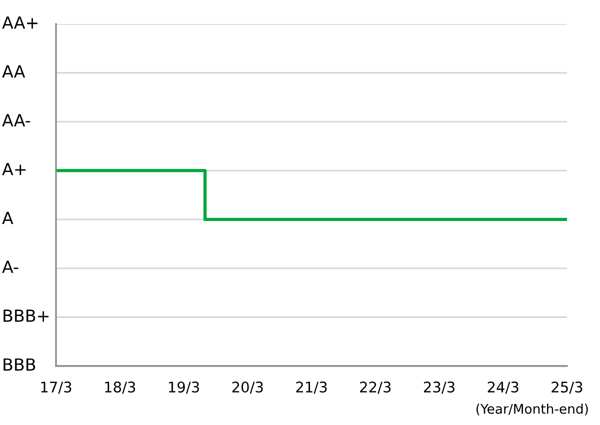 The height and width of the screenshot is (425, 600). Describe the element at coordinates (20, 364) in the screenshot. I see `text: BBB` at that location.